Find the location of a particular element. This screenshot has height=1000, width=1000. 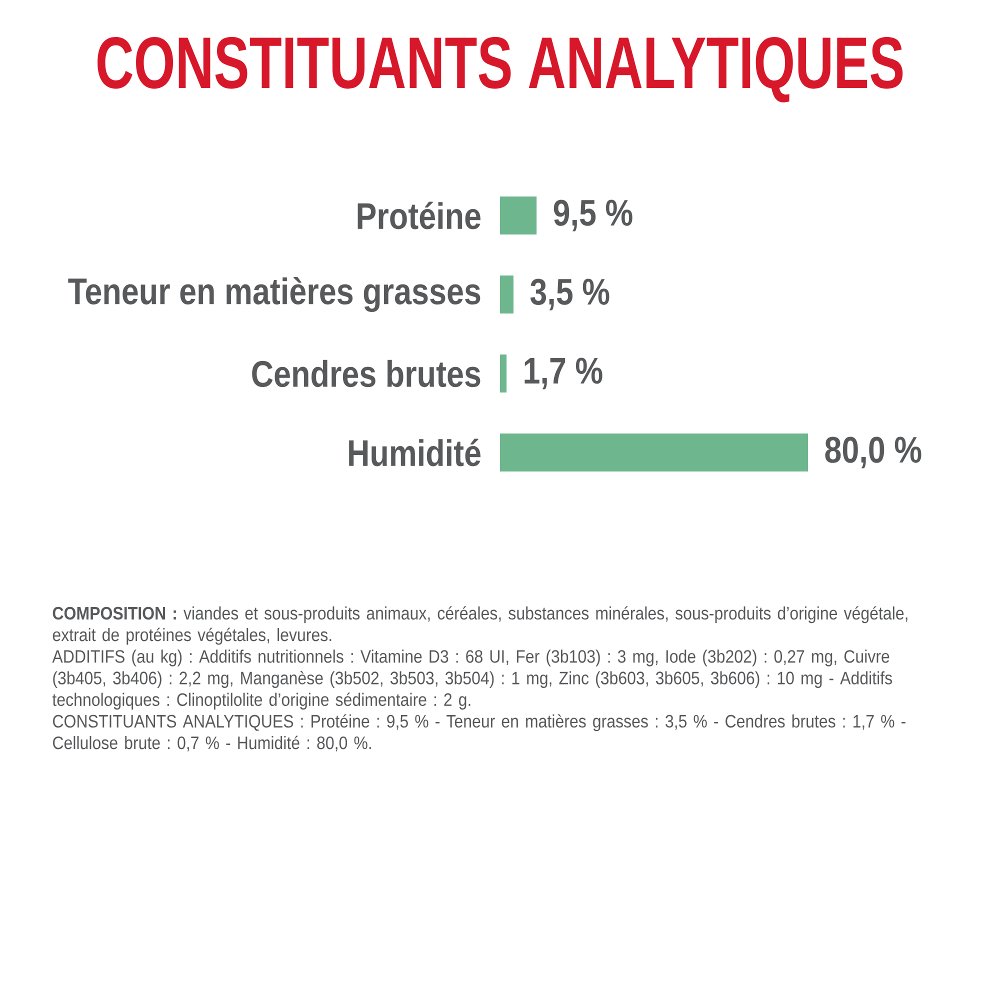

data-label: 1,7 % is located at coordinates (563, 374).